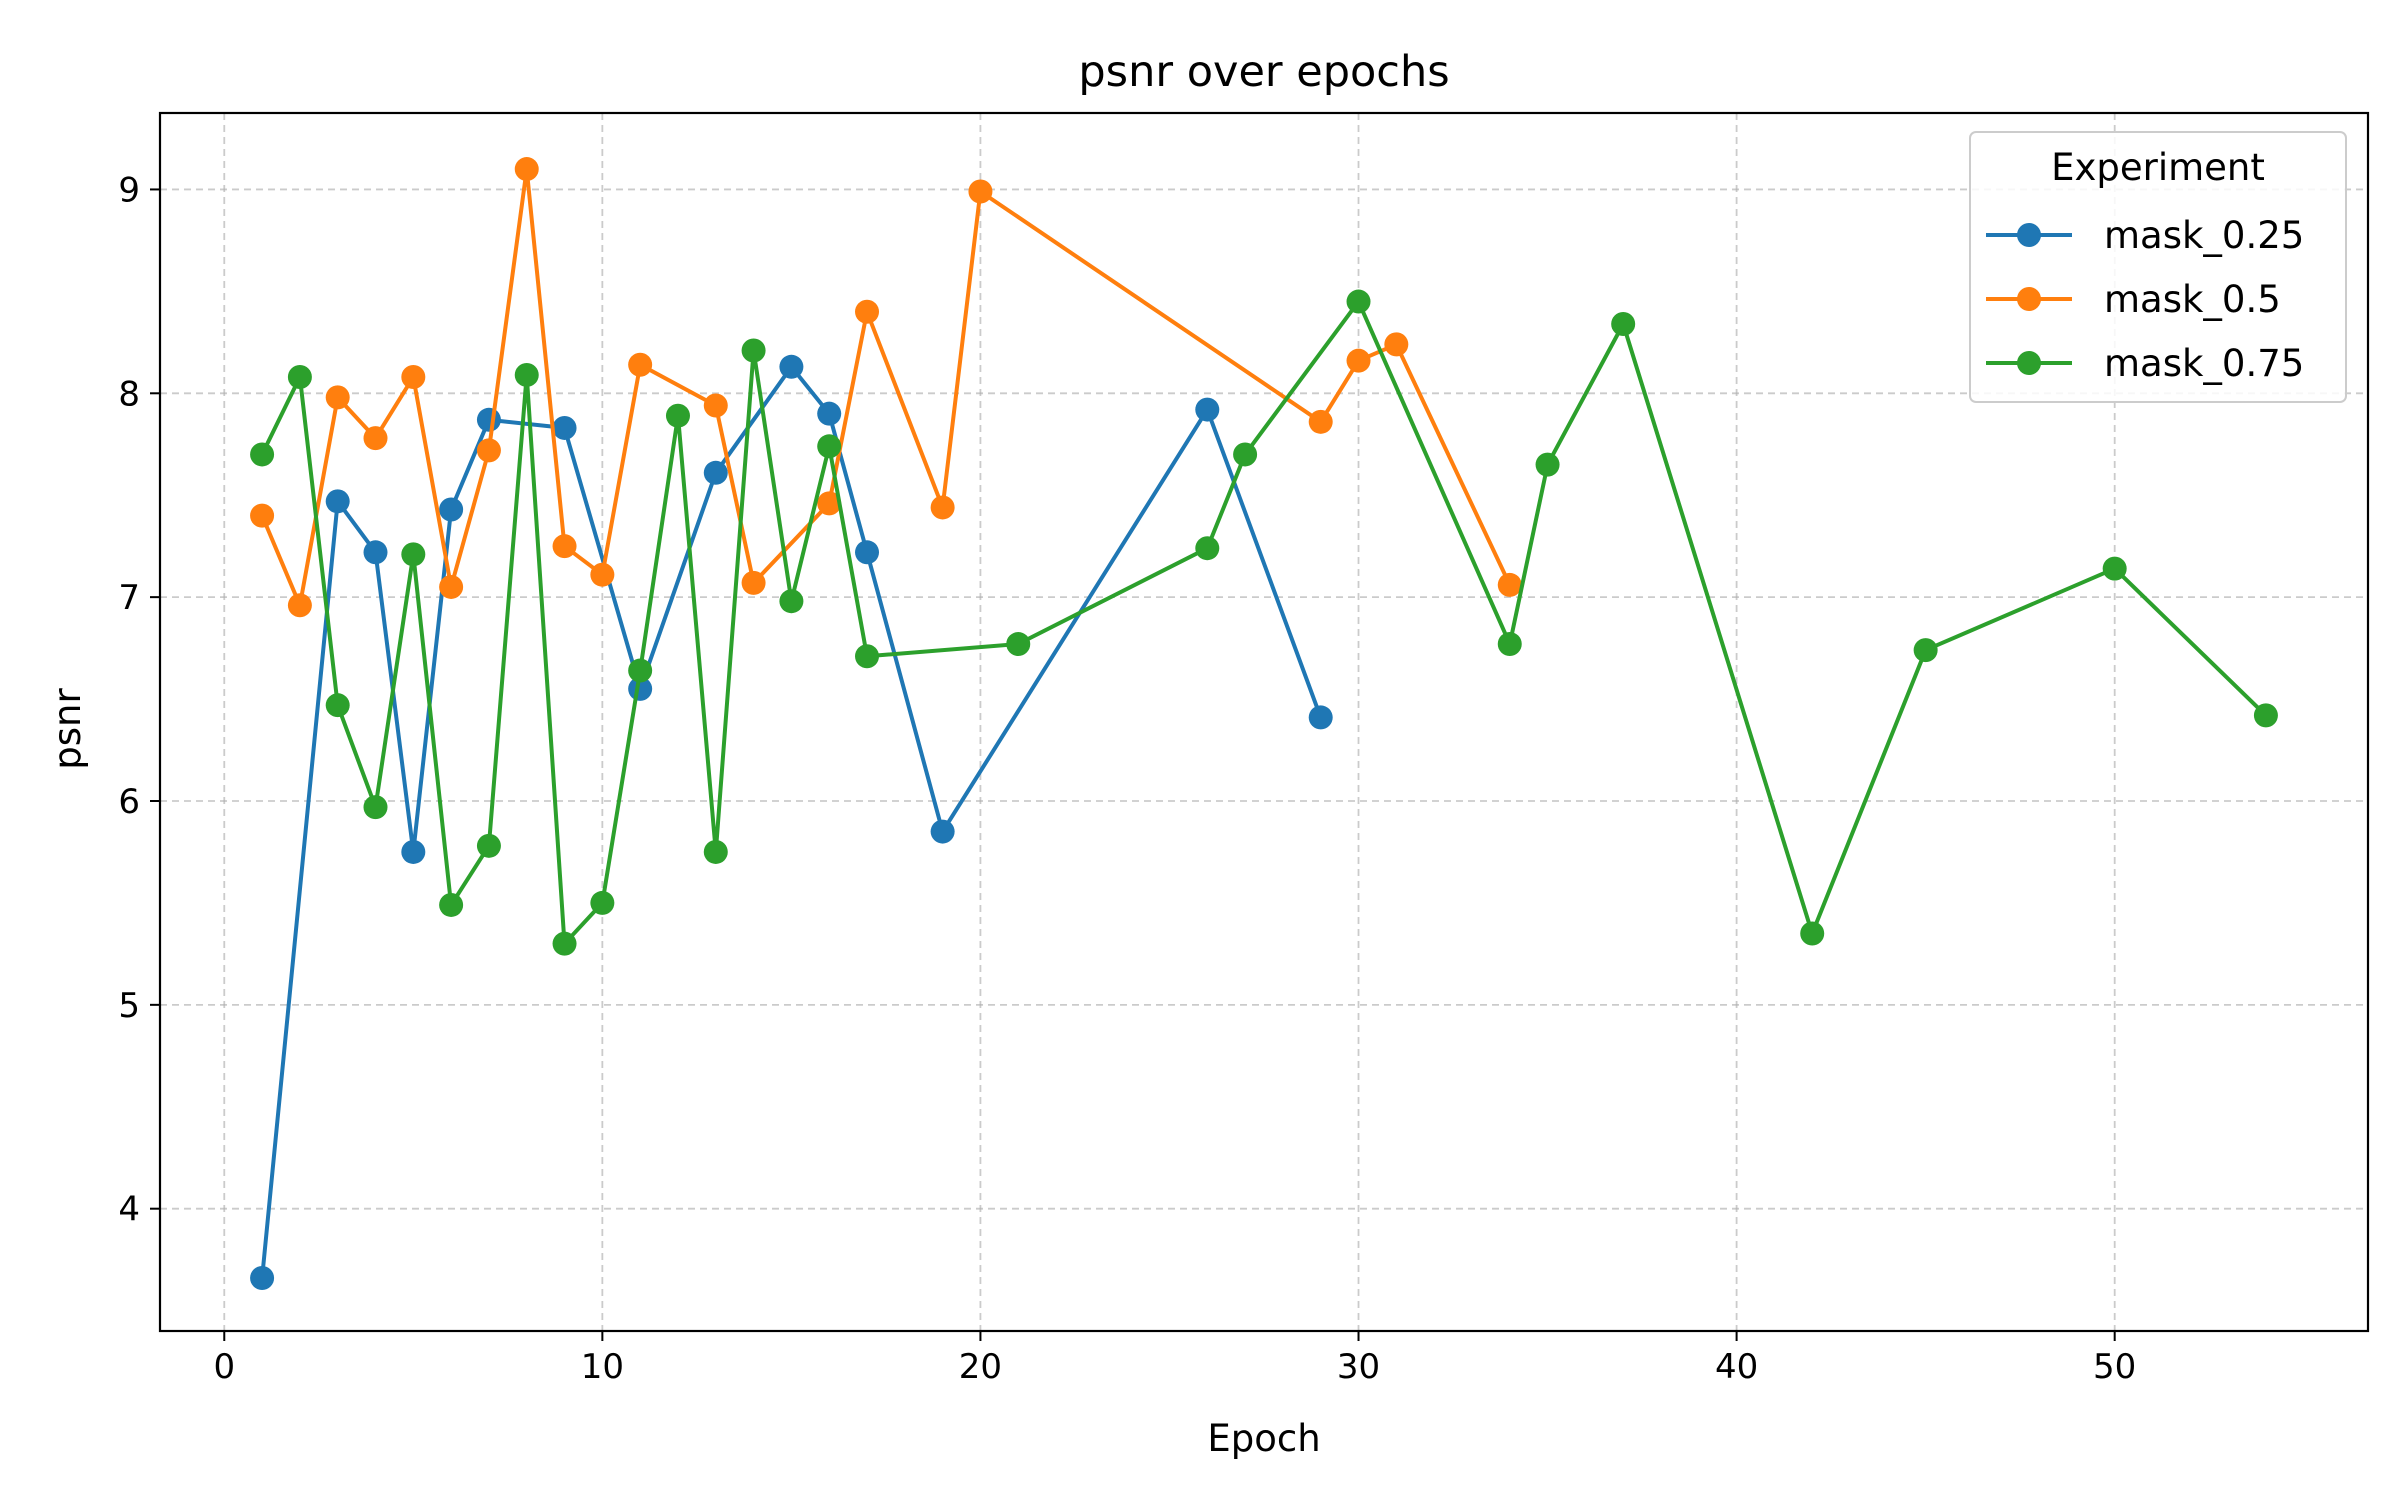 The width and height of the screenshot is (2400, 1500). I want to click on x-tick-label: 40, so click(1736, 1367).